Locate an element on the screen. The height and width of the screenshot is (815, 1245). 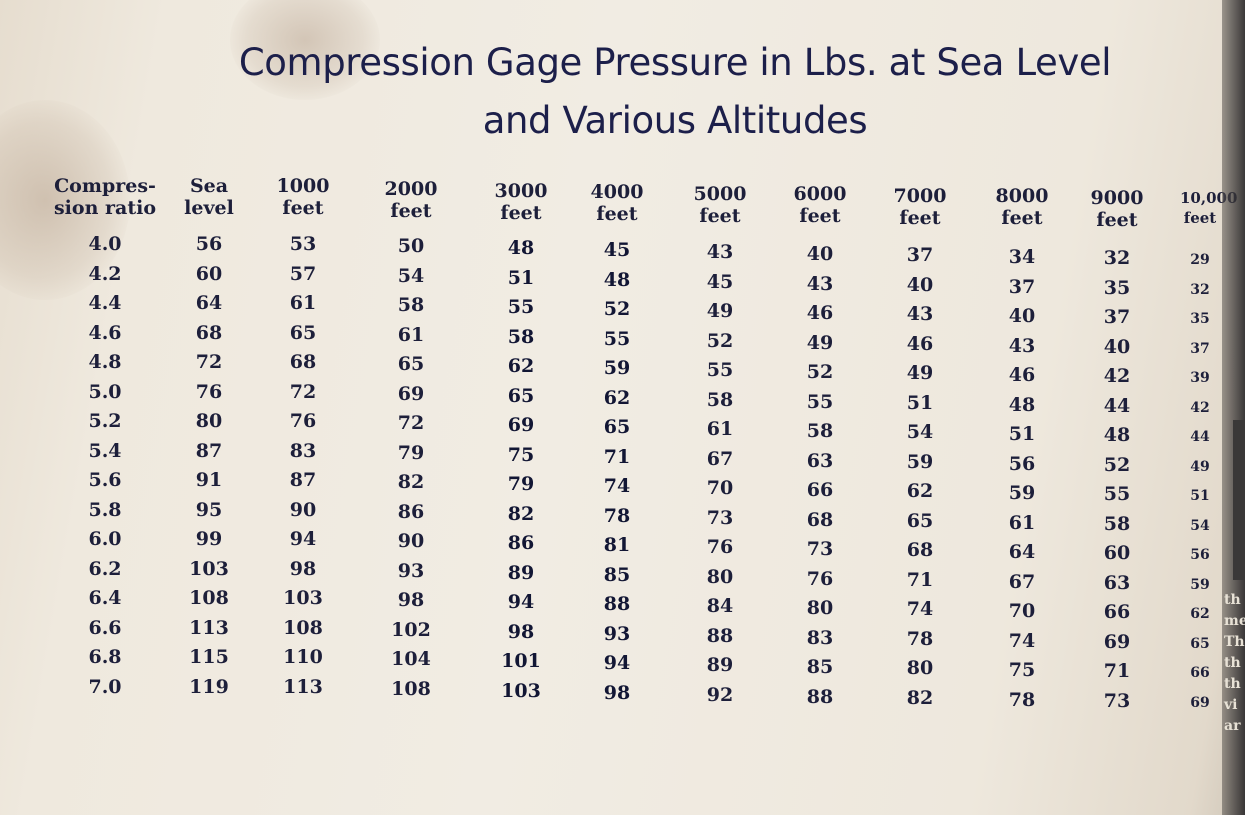
table-cell: 6.2 is located at coordinates (105, 568).